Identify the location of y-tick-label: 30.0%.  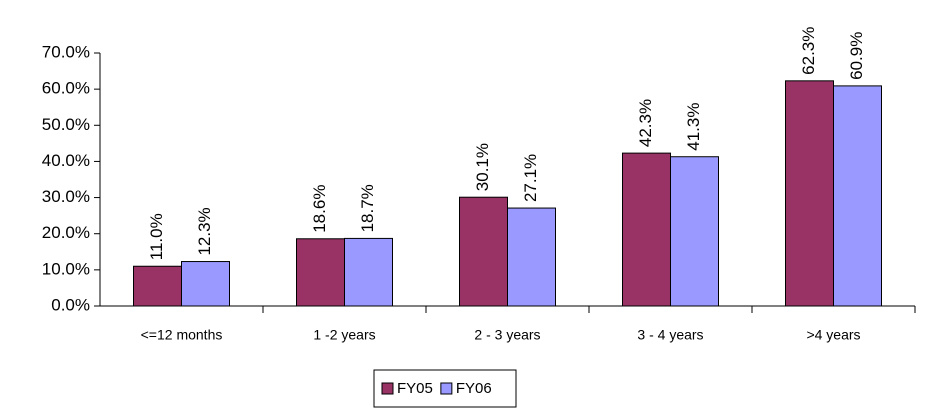
(66, 196).